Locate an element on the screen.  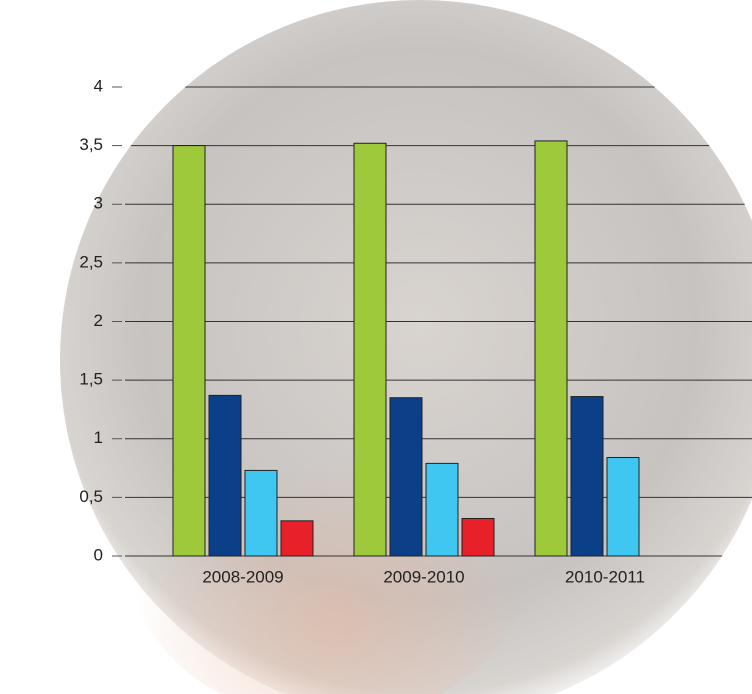
y-tick-label: 1 is located at coordinates (98, 437).